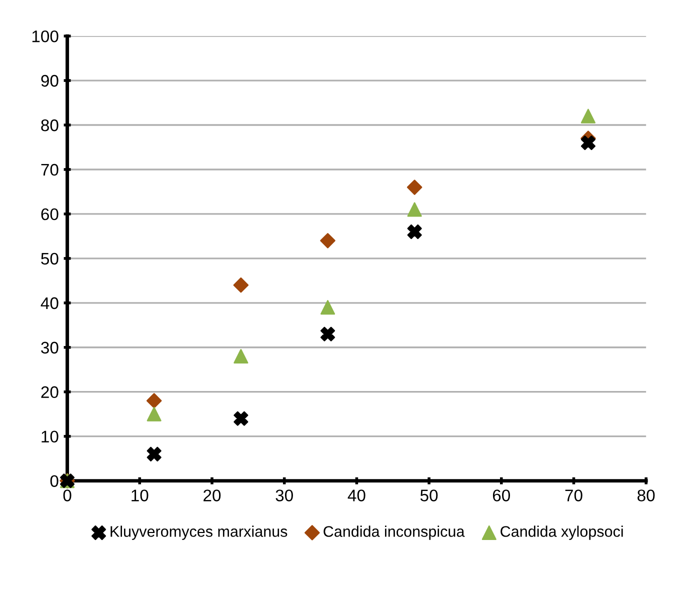  I want to click on legend-label: Kluyveromyces marxianus, so click(199, 533).